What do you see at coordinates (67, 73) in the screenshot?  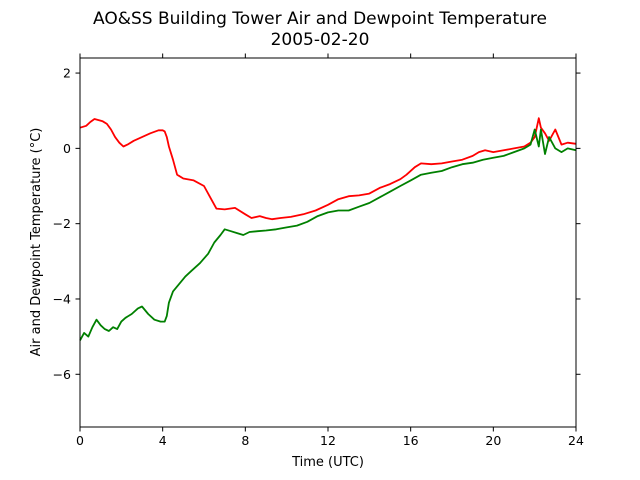 I see `y-tick-label-4: 2` at bounding box center [67, 73].